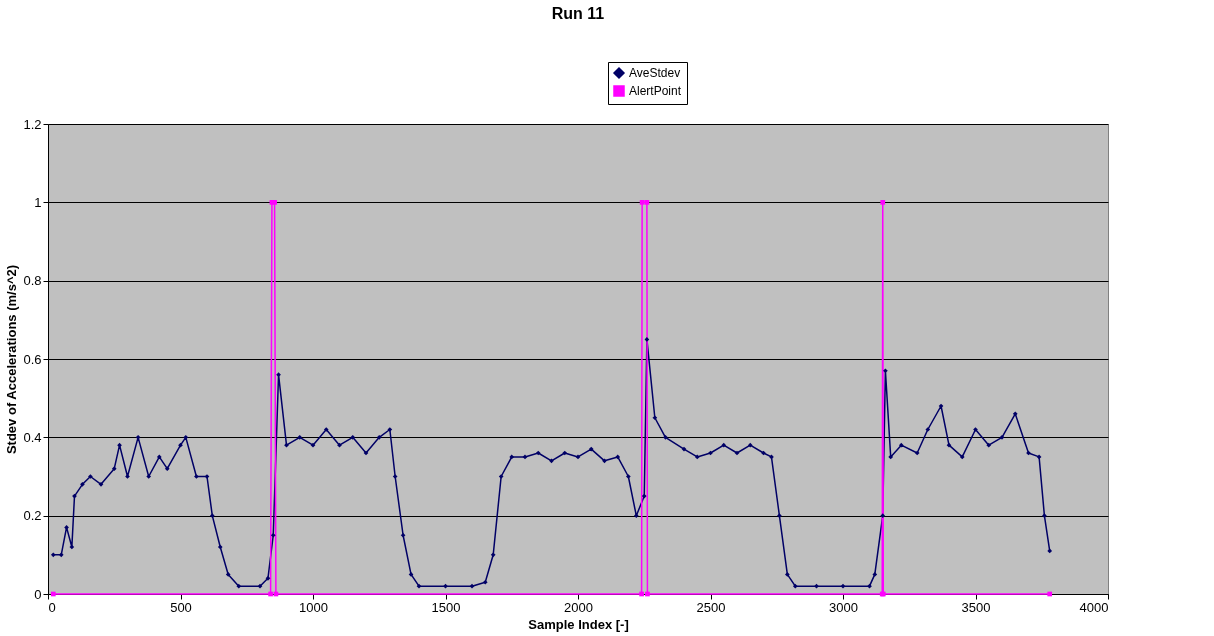 The width and height of the screenshot is (1214, 636). What do you see at coordinates (38, 594) in the screenshot?
I see `y-tick-label: 0` at bounding box center [38, 594].